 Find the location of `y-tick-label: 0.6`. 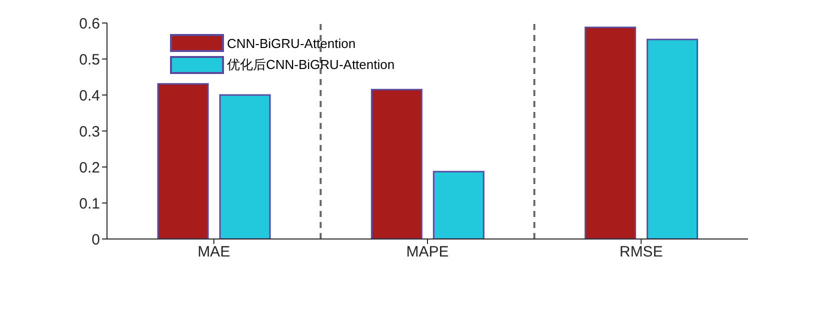

y-tick-label: 0.6 is located at coordinates (89, 23).